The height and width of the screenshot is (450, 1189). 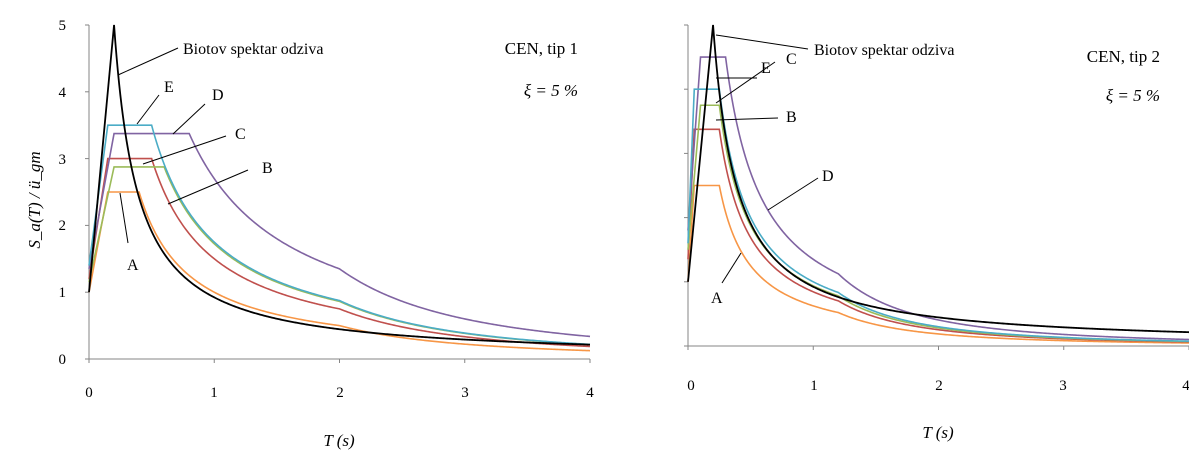 I want to click on left-y-tick-1: 1, so click(x=63, y=293).